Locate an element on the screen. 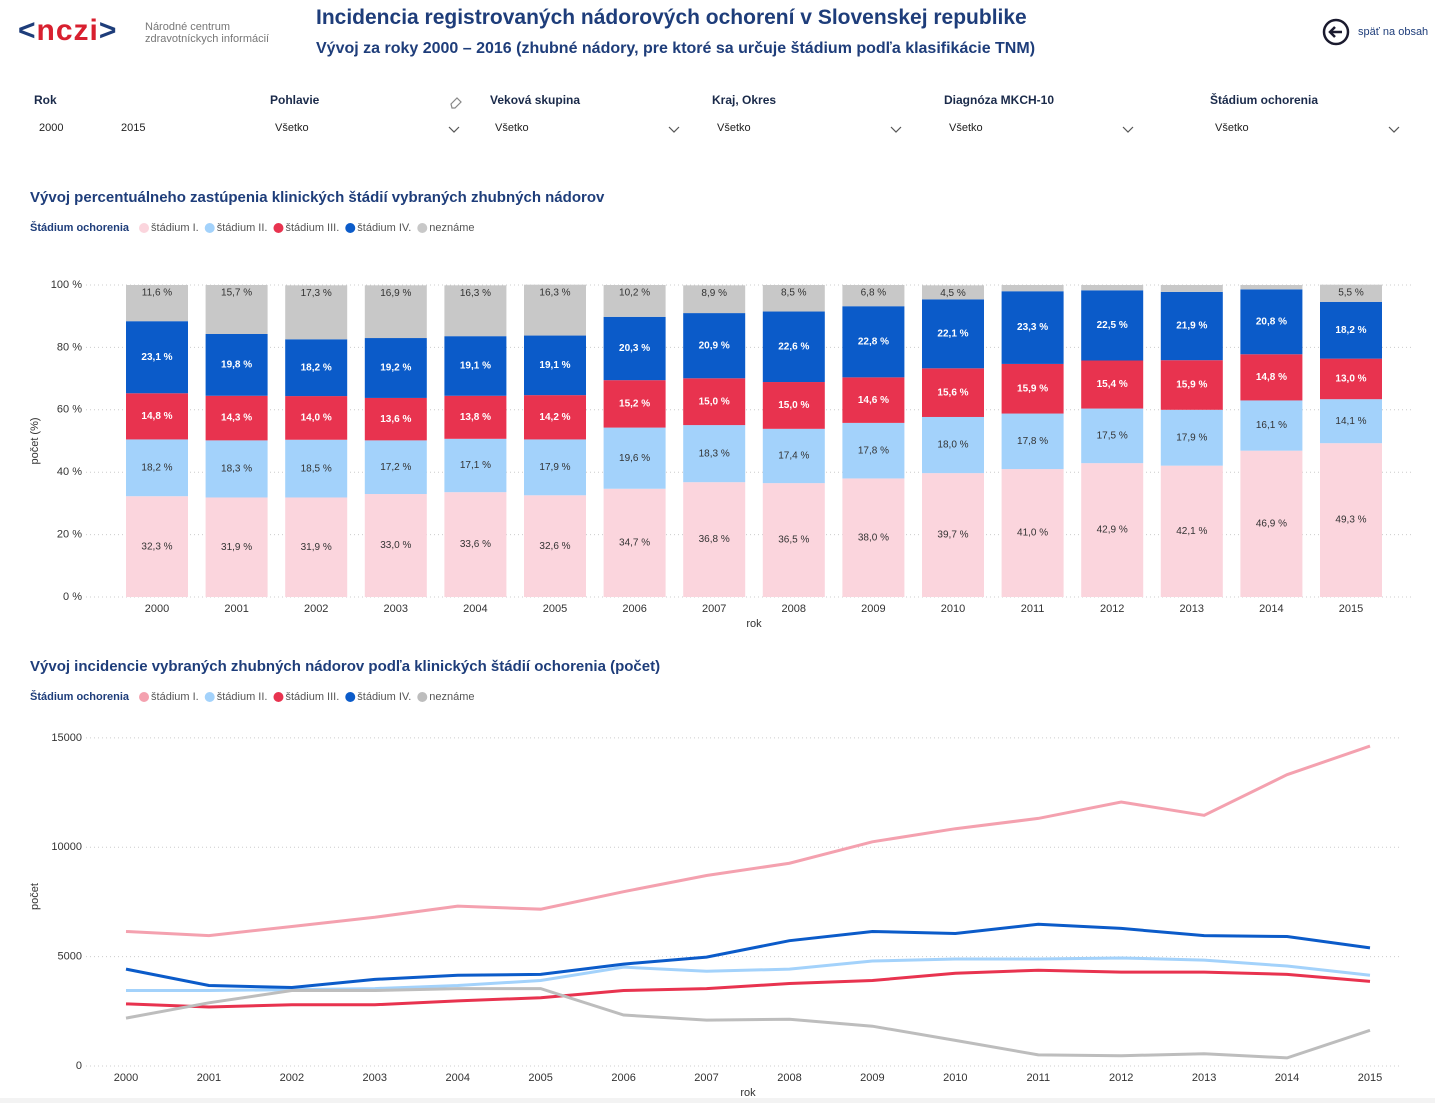 This screenshot has width=1435, height=1103. filter-input: 2000 is located at coordinates (70, 128).